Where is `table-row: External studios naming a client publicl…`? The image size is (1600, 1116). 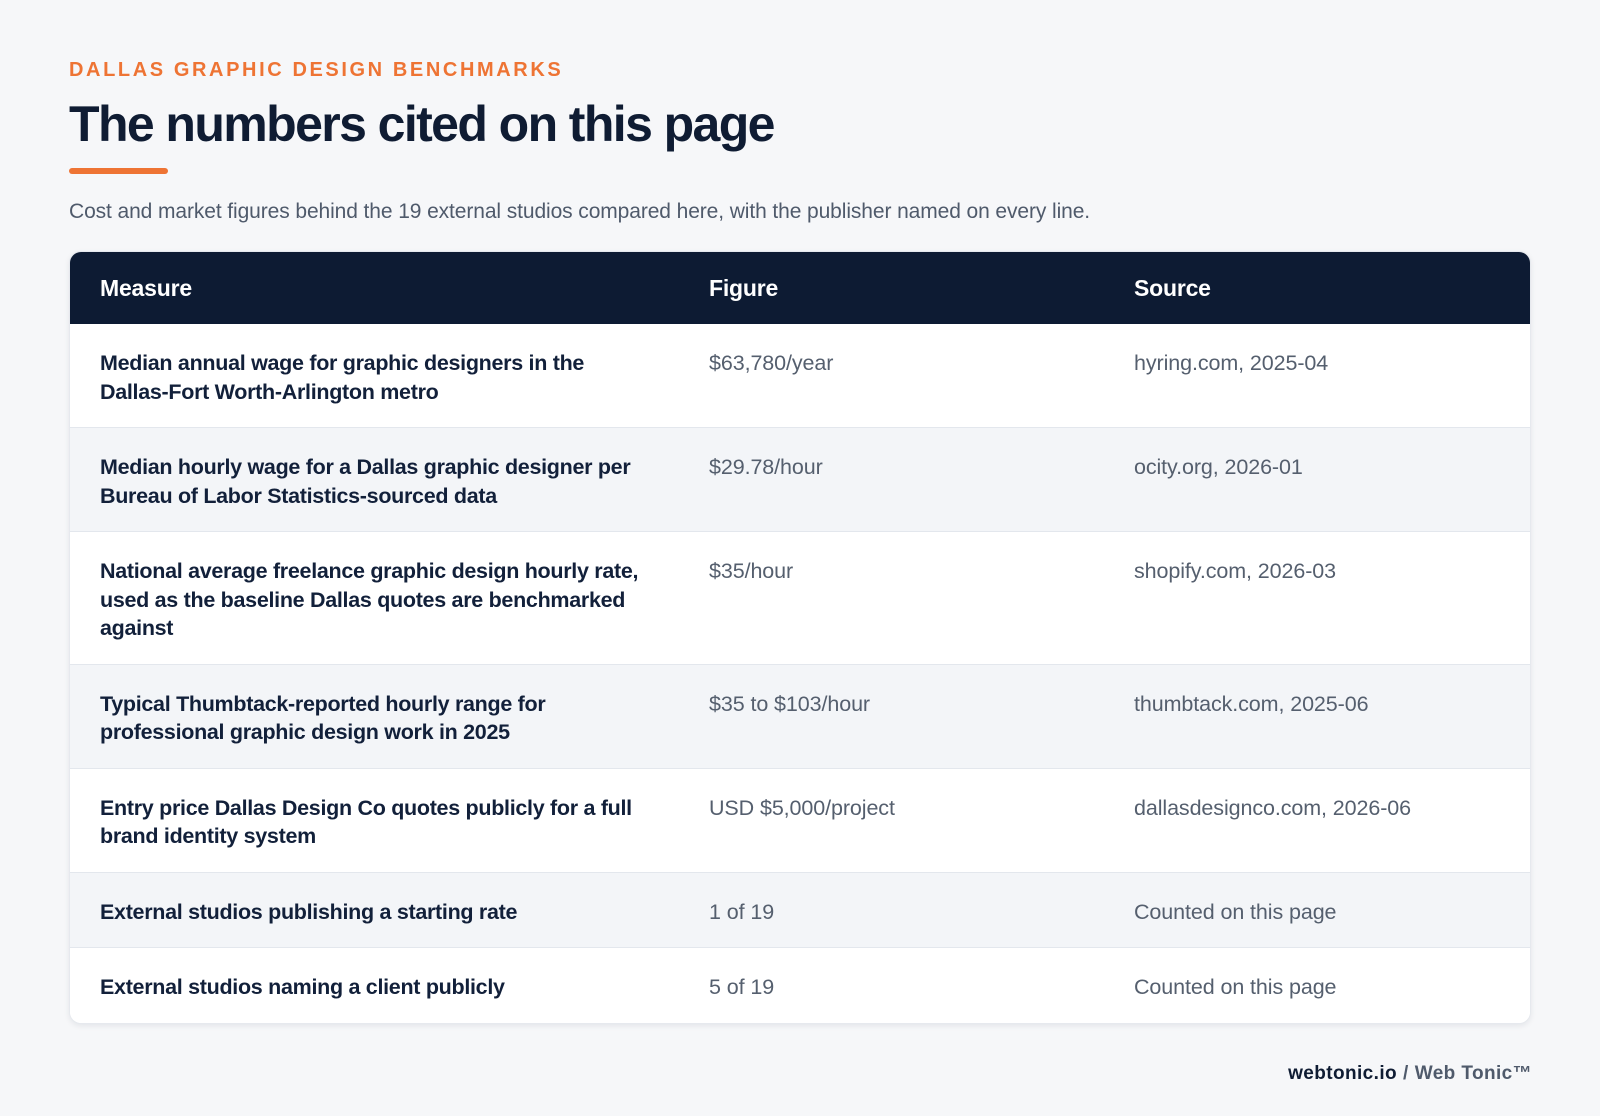
table-row: External studios naming a client publicl… is located at coordinates (800, 985).